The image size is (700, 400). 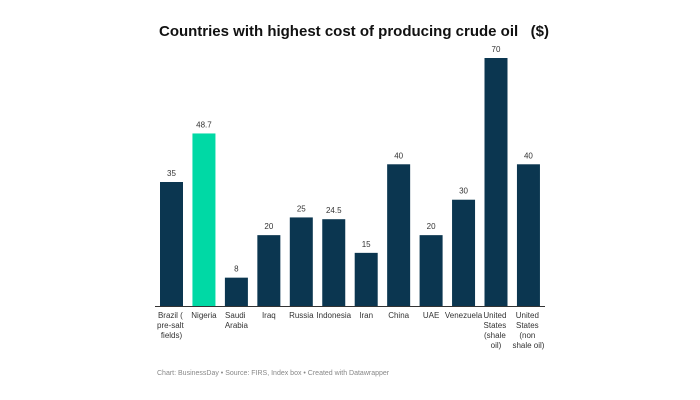 What do you see at coordinates (204, 124) in the screenshot?
I see `value-label: 48.7` at bounding box center [204, 124].